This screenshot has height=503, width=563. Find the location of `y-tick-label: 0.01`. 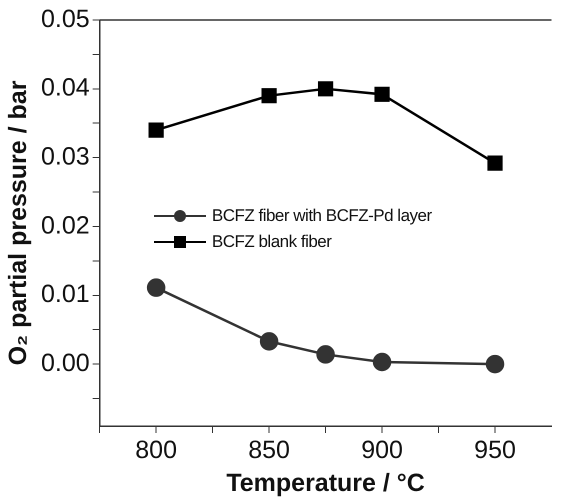

y-tick-label: 0.01 is located at coordinates (65, 294).